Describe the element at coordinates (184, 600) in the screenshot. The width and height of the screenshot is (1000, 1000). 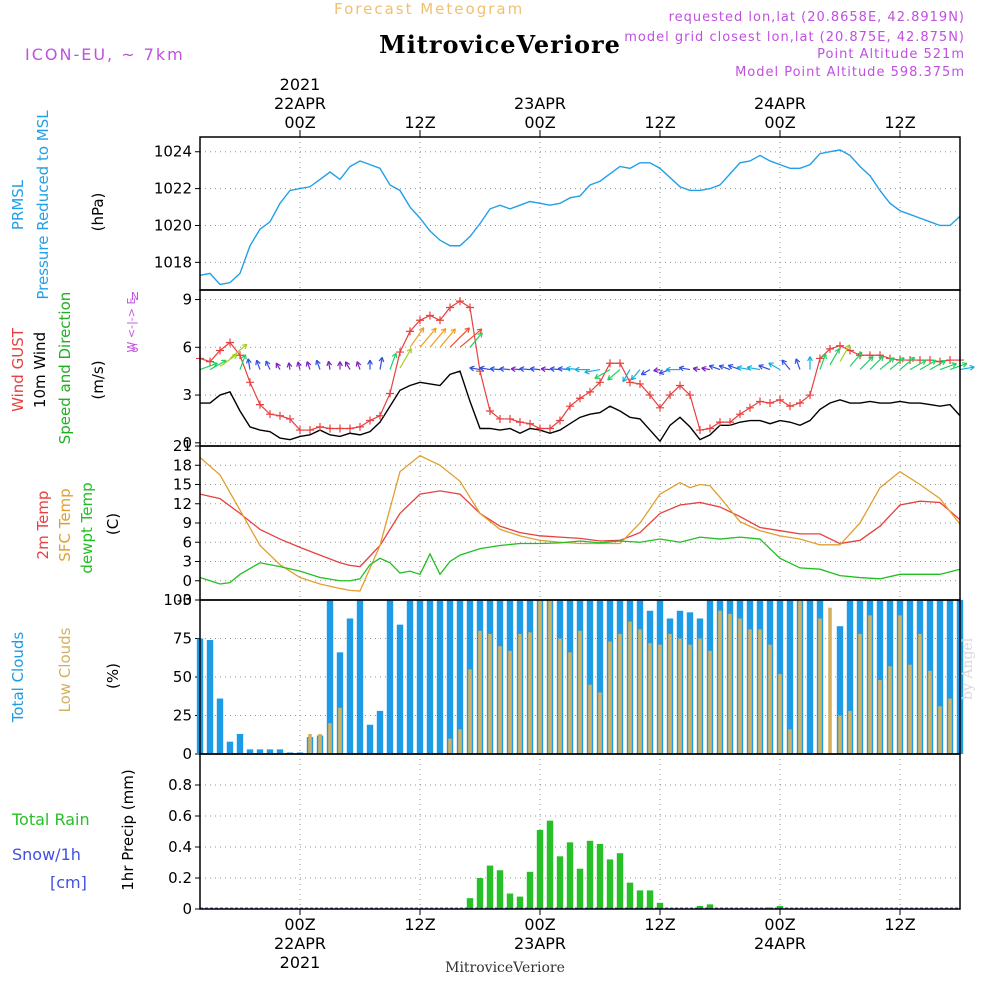
I see `y-tick-label: -3` at that location.